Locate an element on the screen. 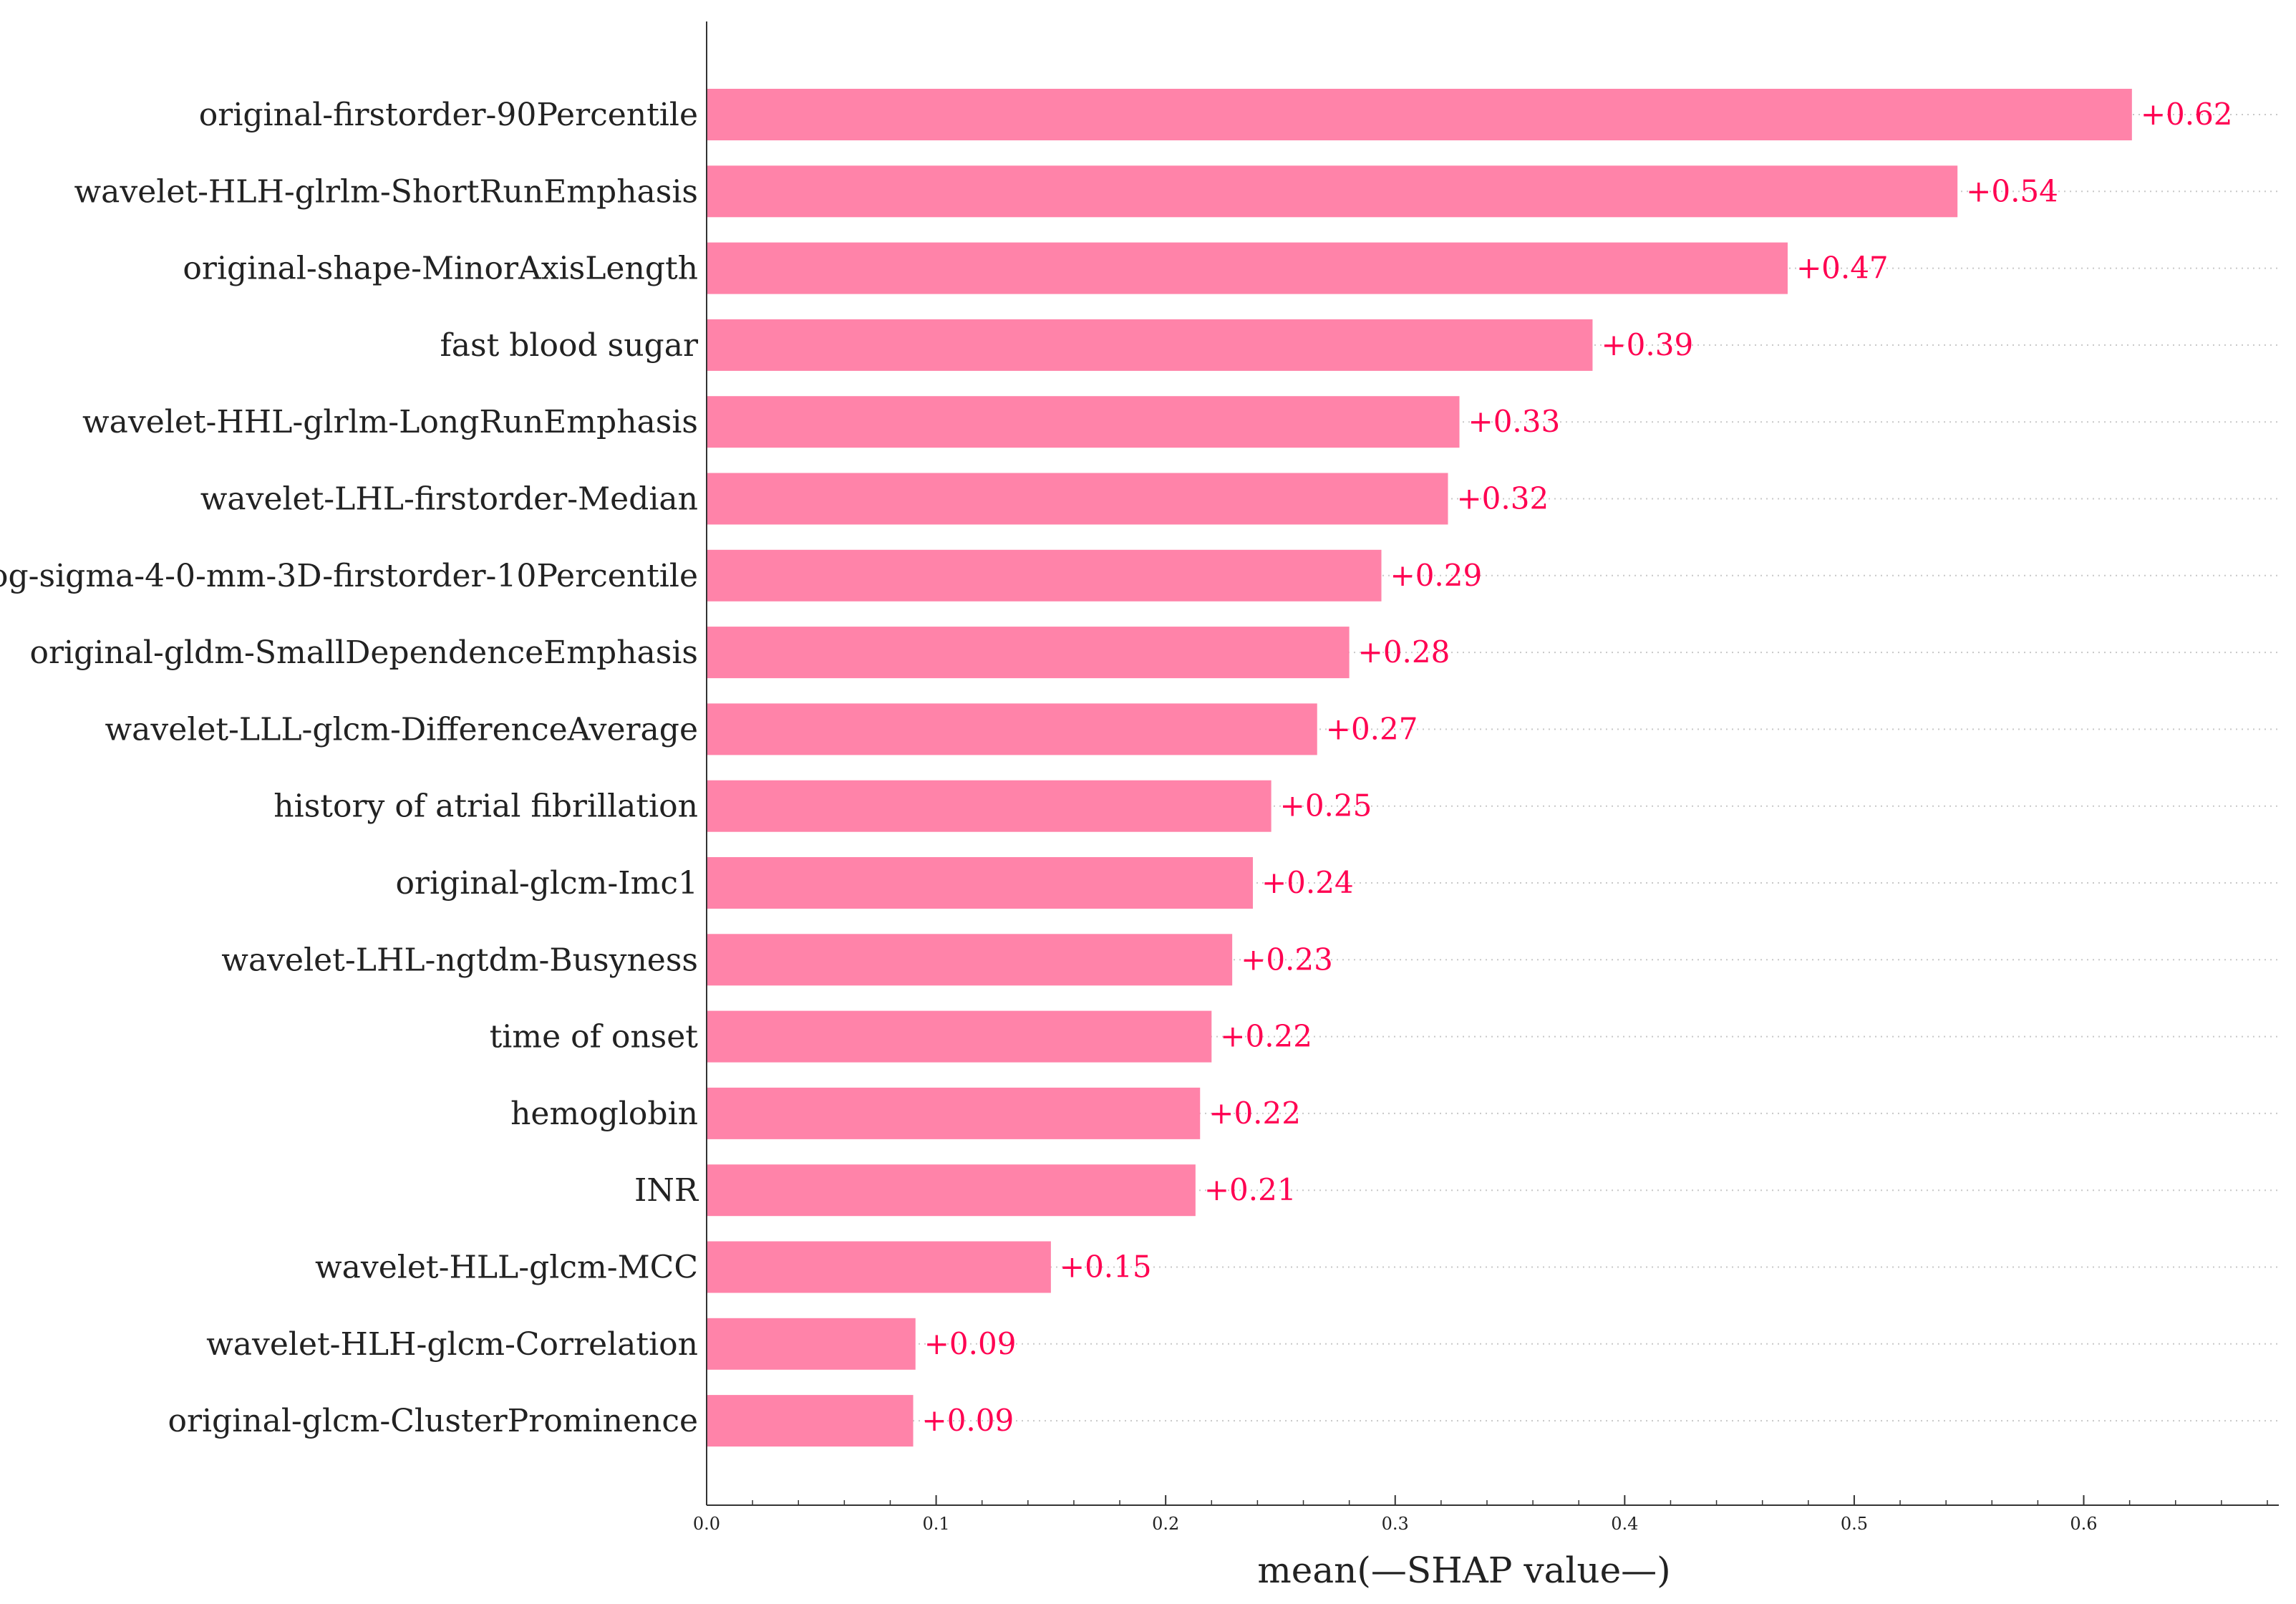  feature-label: wavelet-LHL-ngtdm-Busyness is located at coordinates (459, 960).